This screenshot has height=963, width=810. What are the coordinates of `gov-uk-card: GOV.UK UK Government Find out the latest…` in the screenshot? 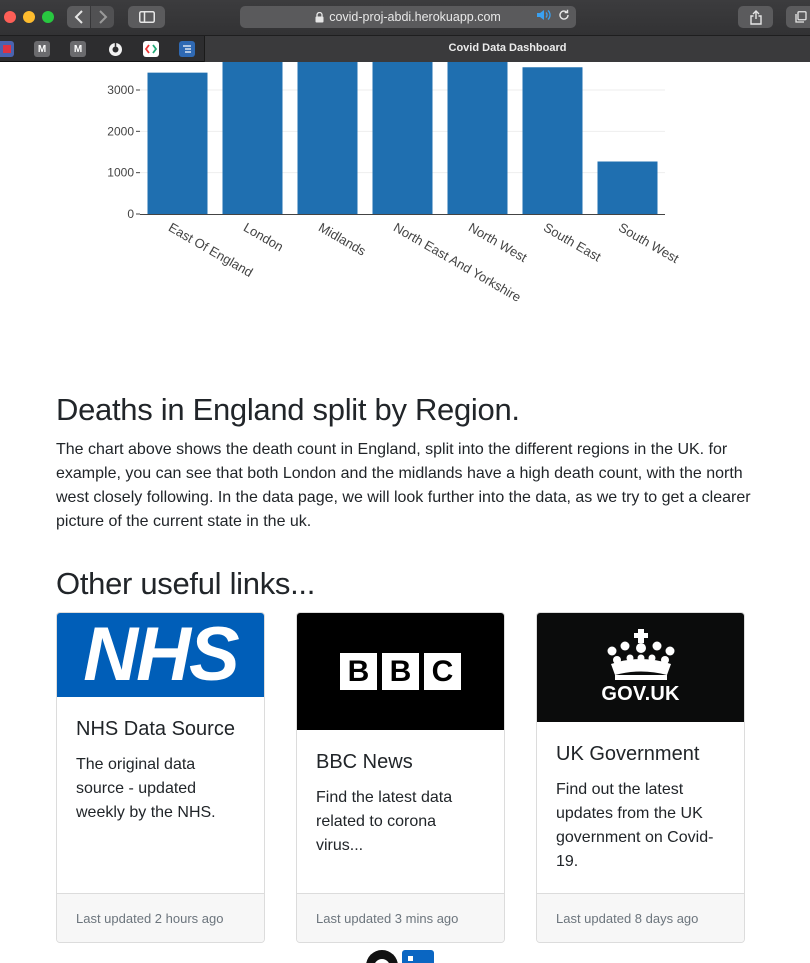 It's located at (640, 777).